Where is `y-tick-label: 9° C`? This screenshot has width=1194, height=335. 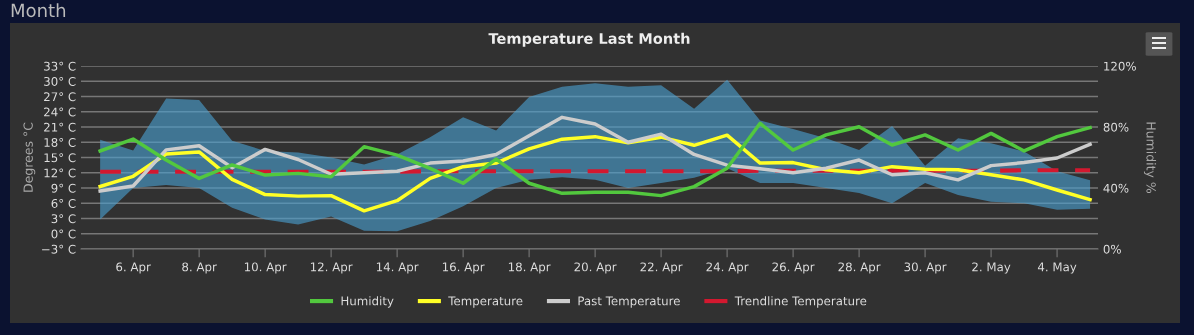 y-tick-label: 9° C is located at coordinates (63, 188).